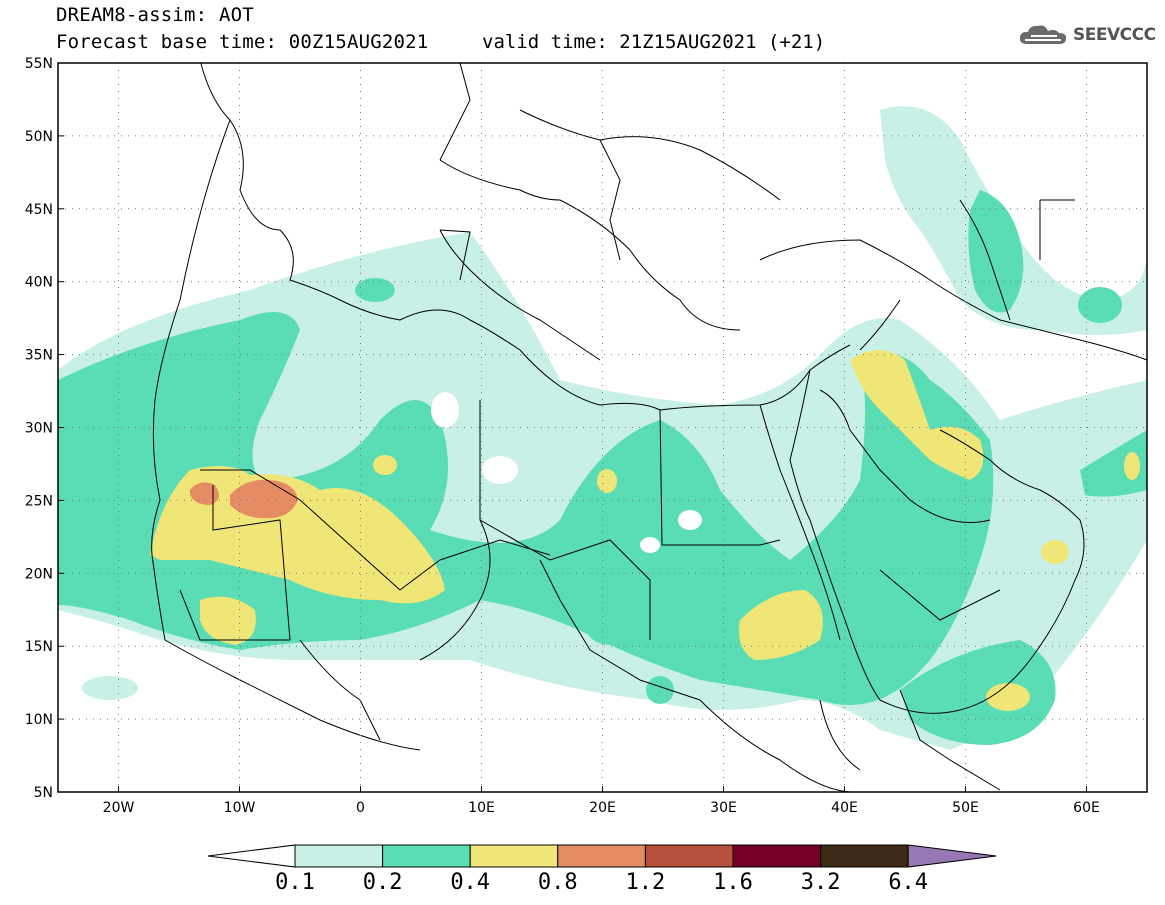 The width and height of the screenshot is (1165, 905). What do you see at coordinates (1043, 34) in the screenshot?
I see `cloud-icon` at bounding box center [1043, 34].